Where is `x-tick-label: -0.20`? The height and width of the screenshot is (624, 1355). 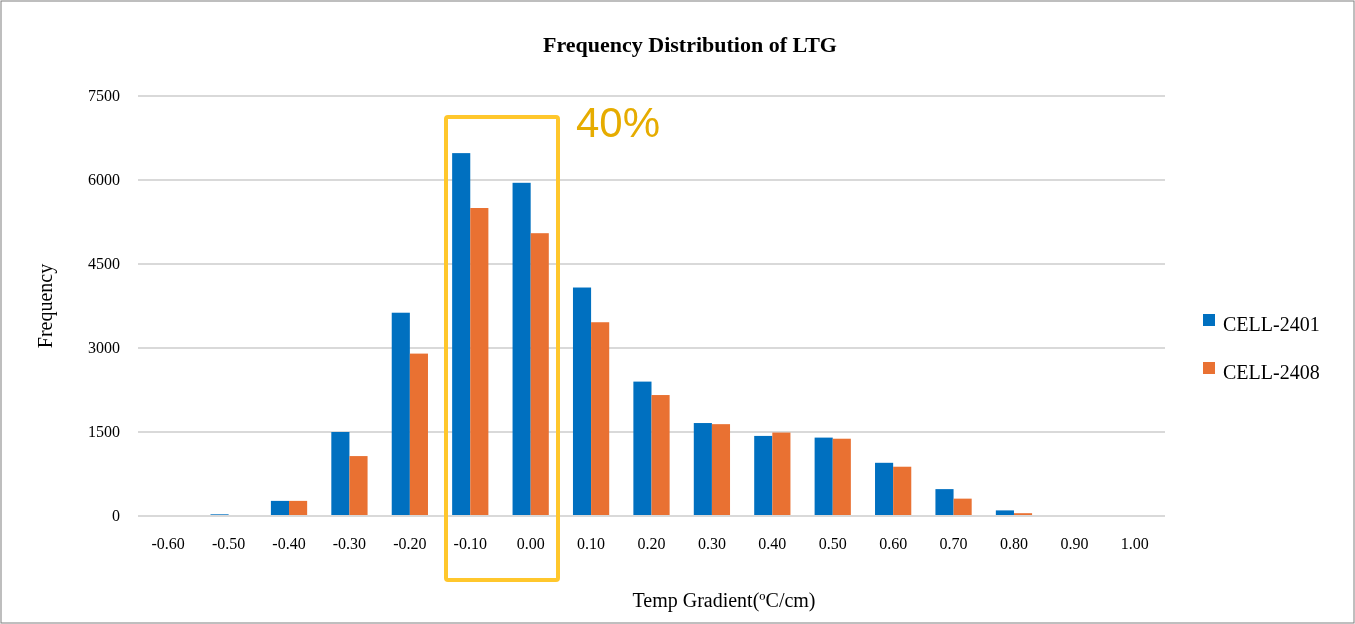 x-tick-label: -0.20 is located at coordinates (410, 543).